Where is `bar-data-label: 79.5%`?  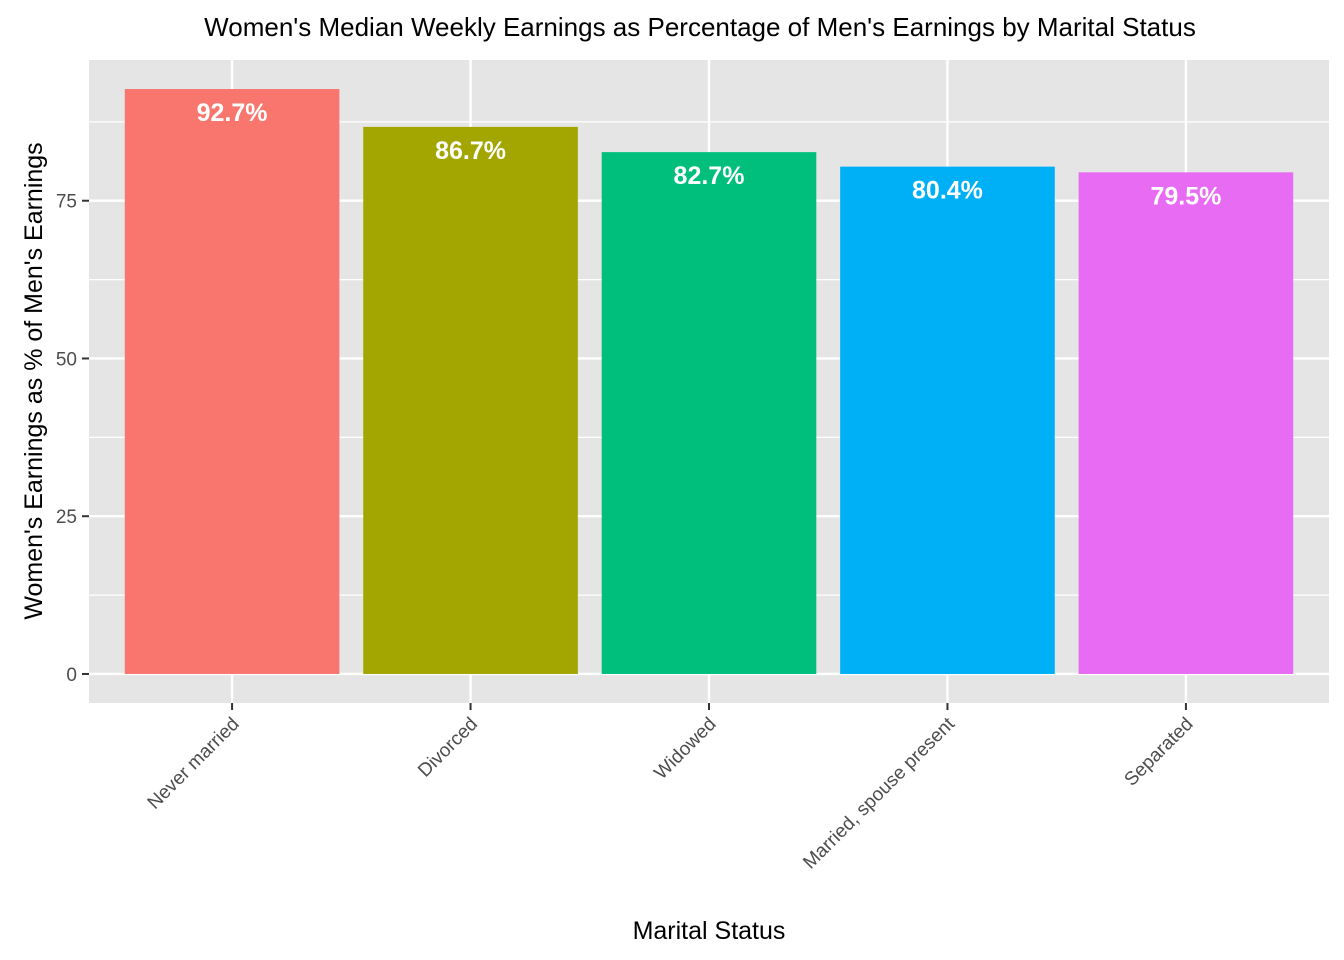 bar-data-label: 79.5% is located at coordinates (1185, 196).